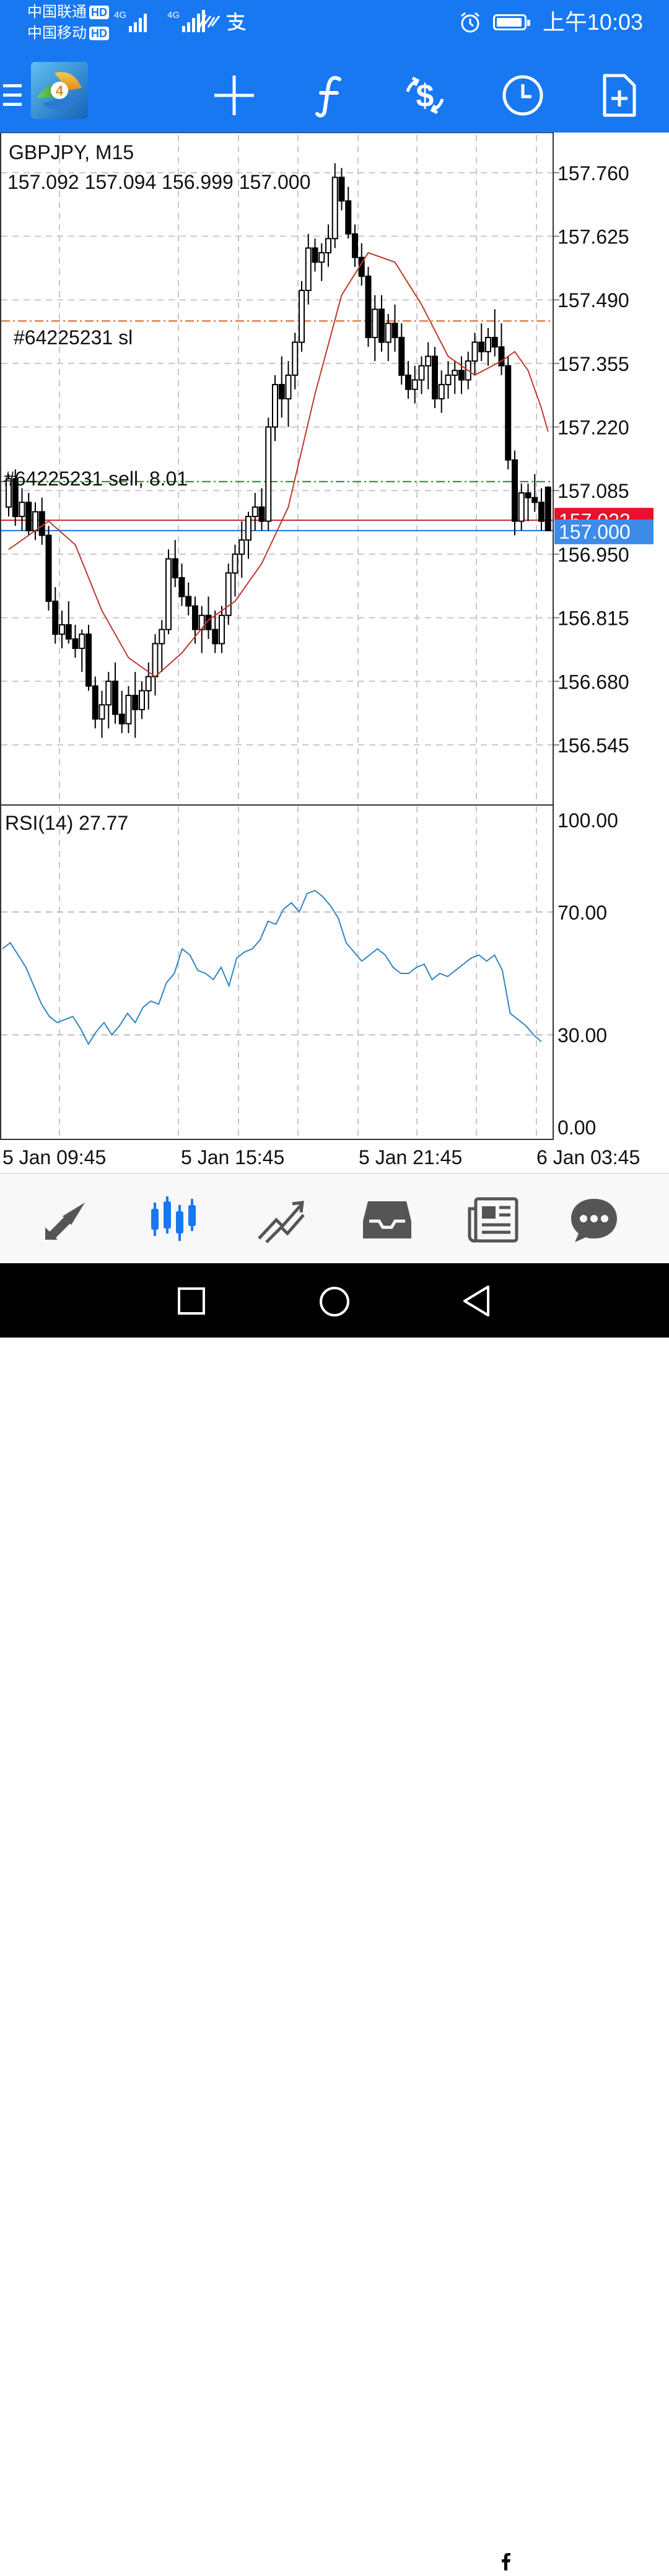 This screenshot has width=669, height=2576. Describe the element at coordinates (331, 95) in the screenshot. I see `function-icon` at that location.